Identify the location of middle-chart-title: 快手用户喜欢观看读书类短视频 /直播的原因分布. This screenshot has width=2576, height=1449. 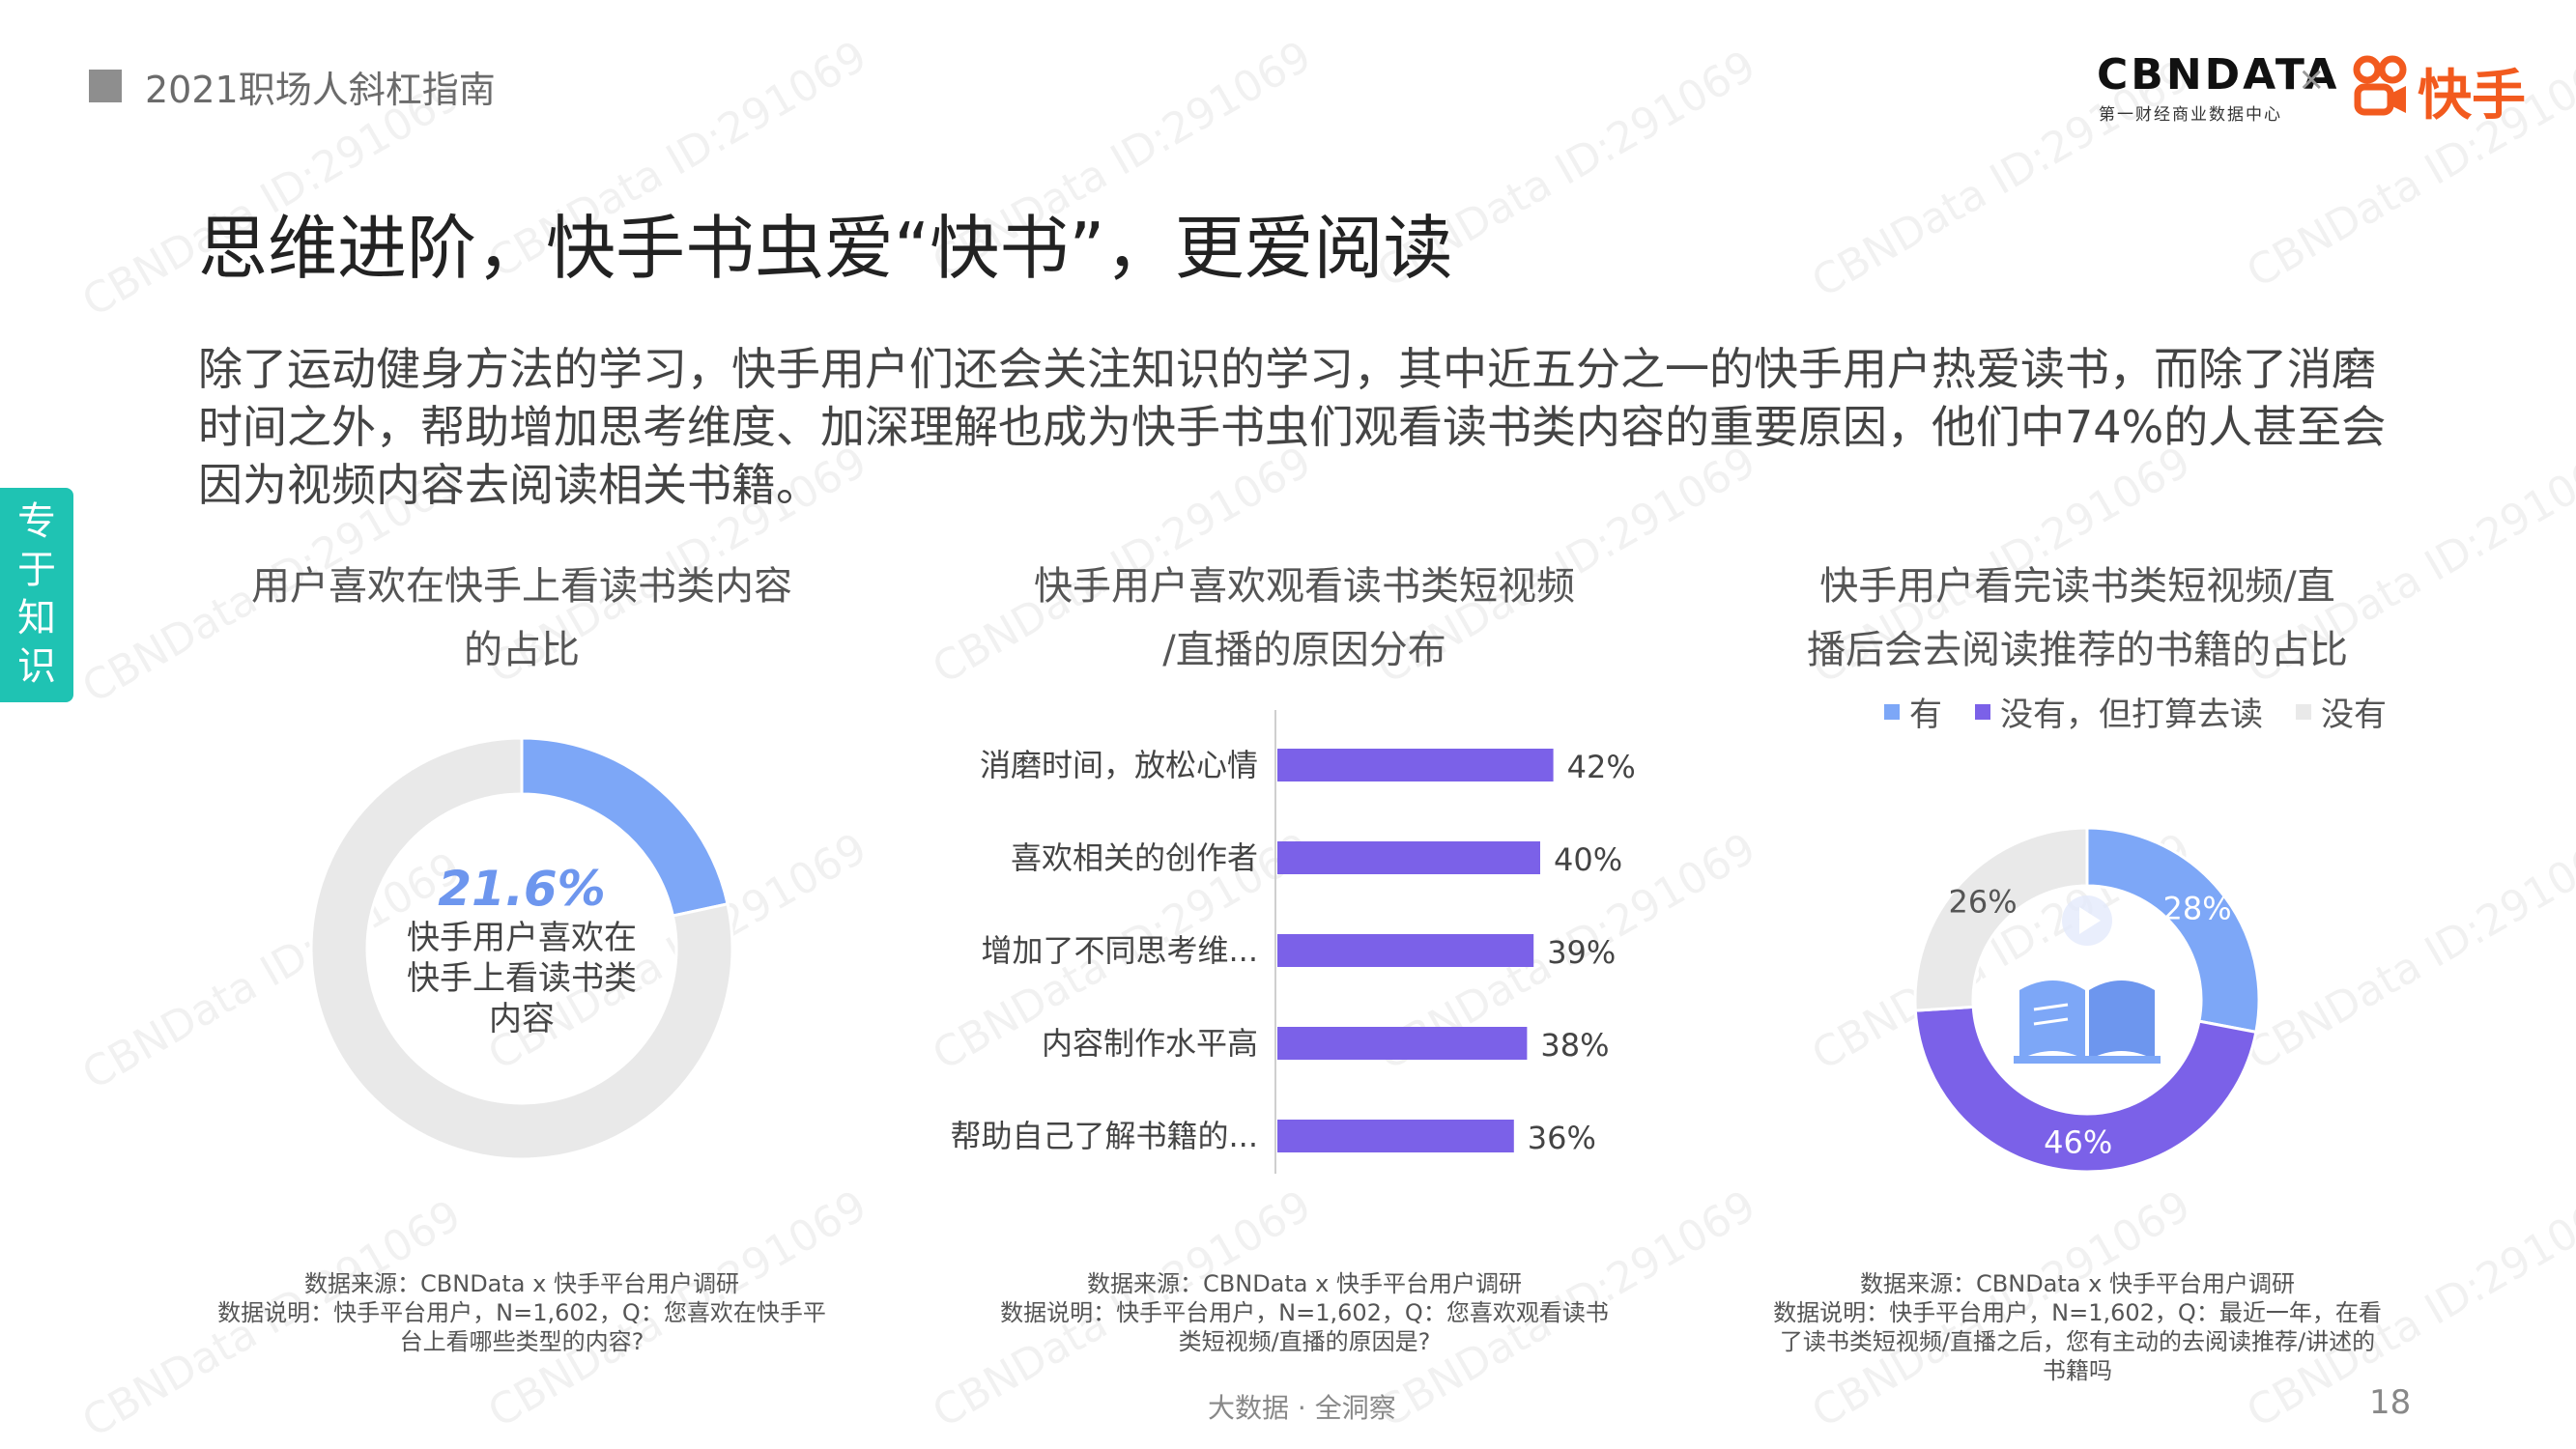
(1305, 618).